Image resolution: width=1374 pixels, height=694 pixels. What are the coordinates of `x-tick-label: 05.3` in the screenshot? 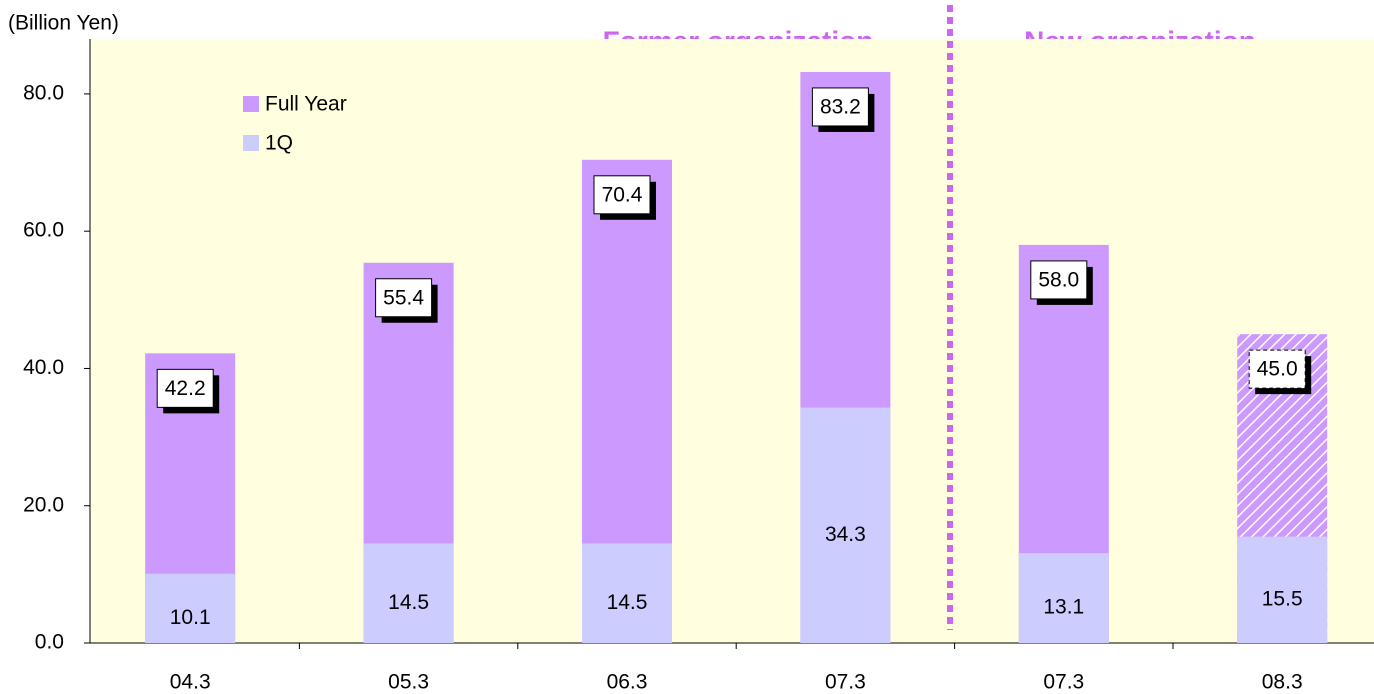 It's located at (408, 682).